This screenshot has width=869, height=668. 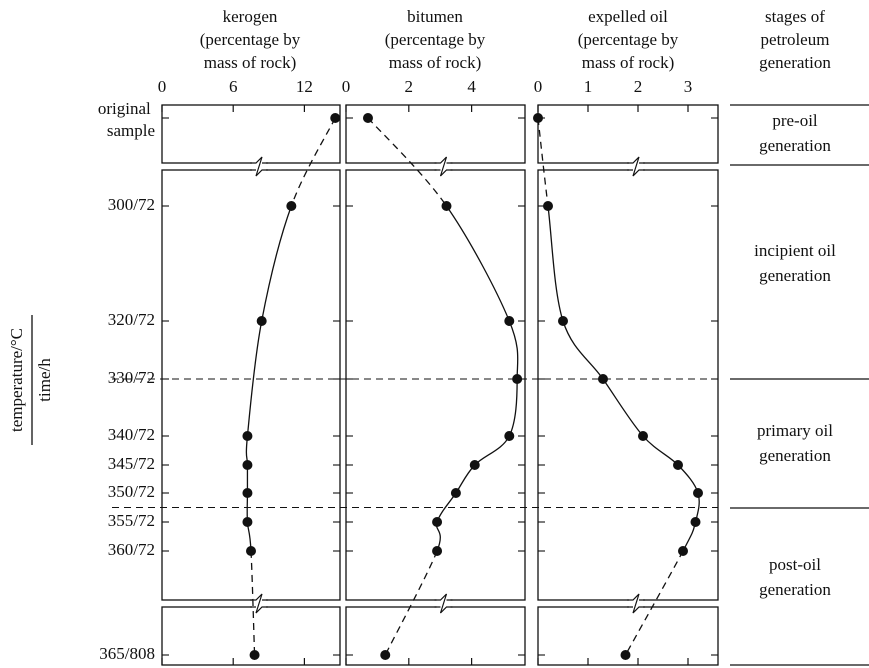 I want to click on x-tick-label: 1, so click(x=588, y=86).